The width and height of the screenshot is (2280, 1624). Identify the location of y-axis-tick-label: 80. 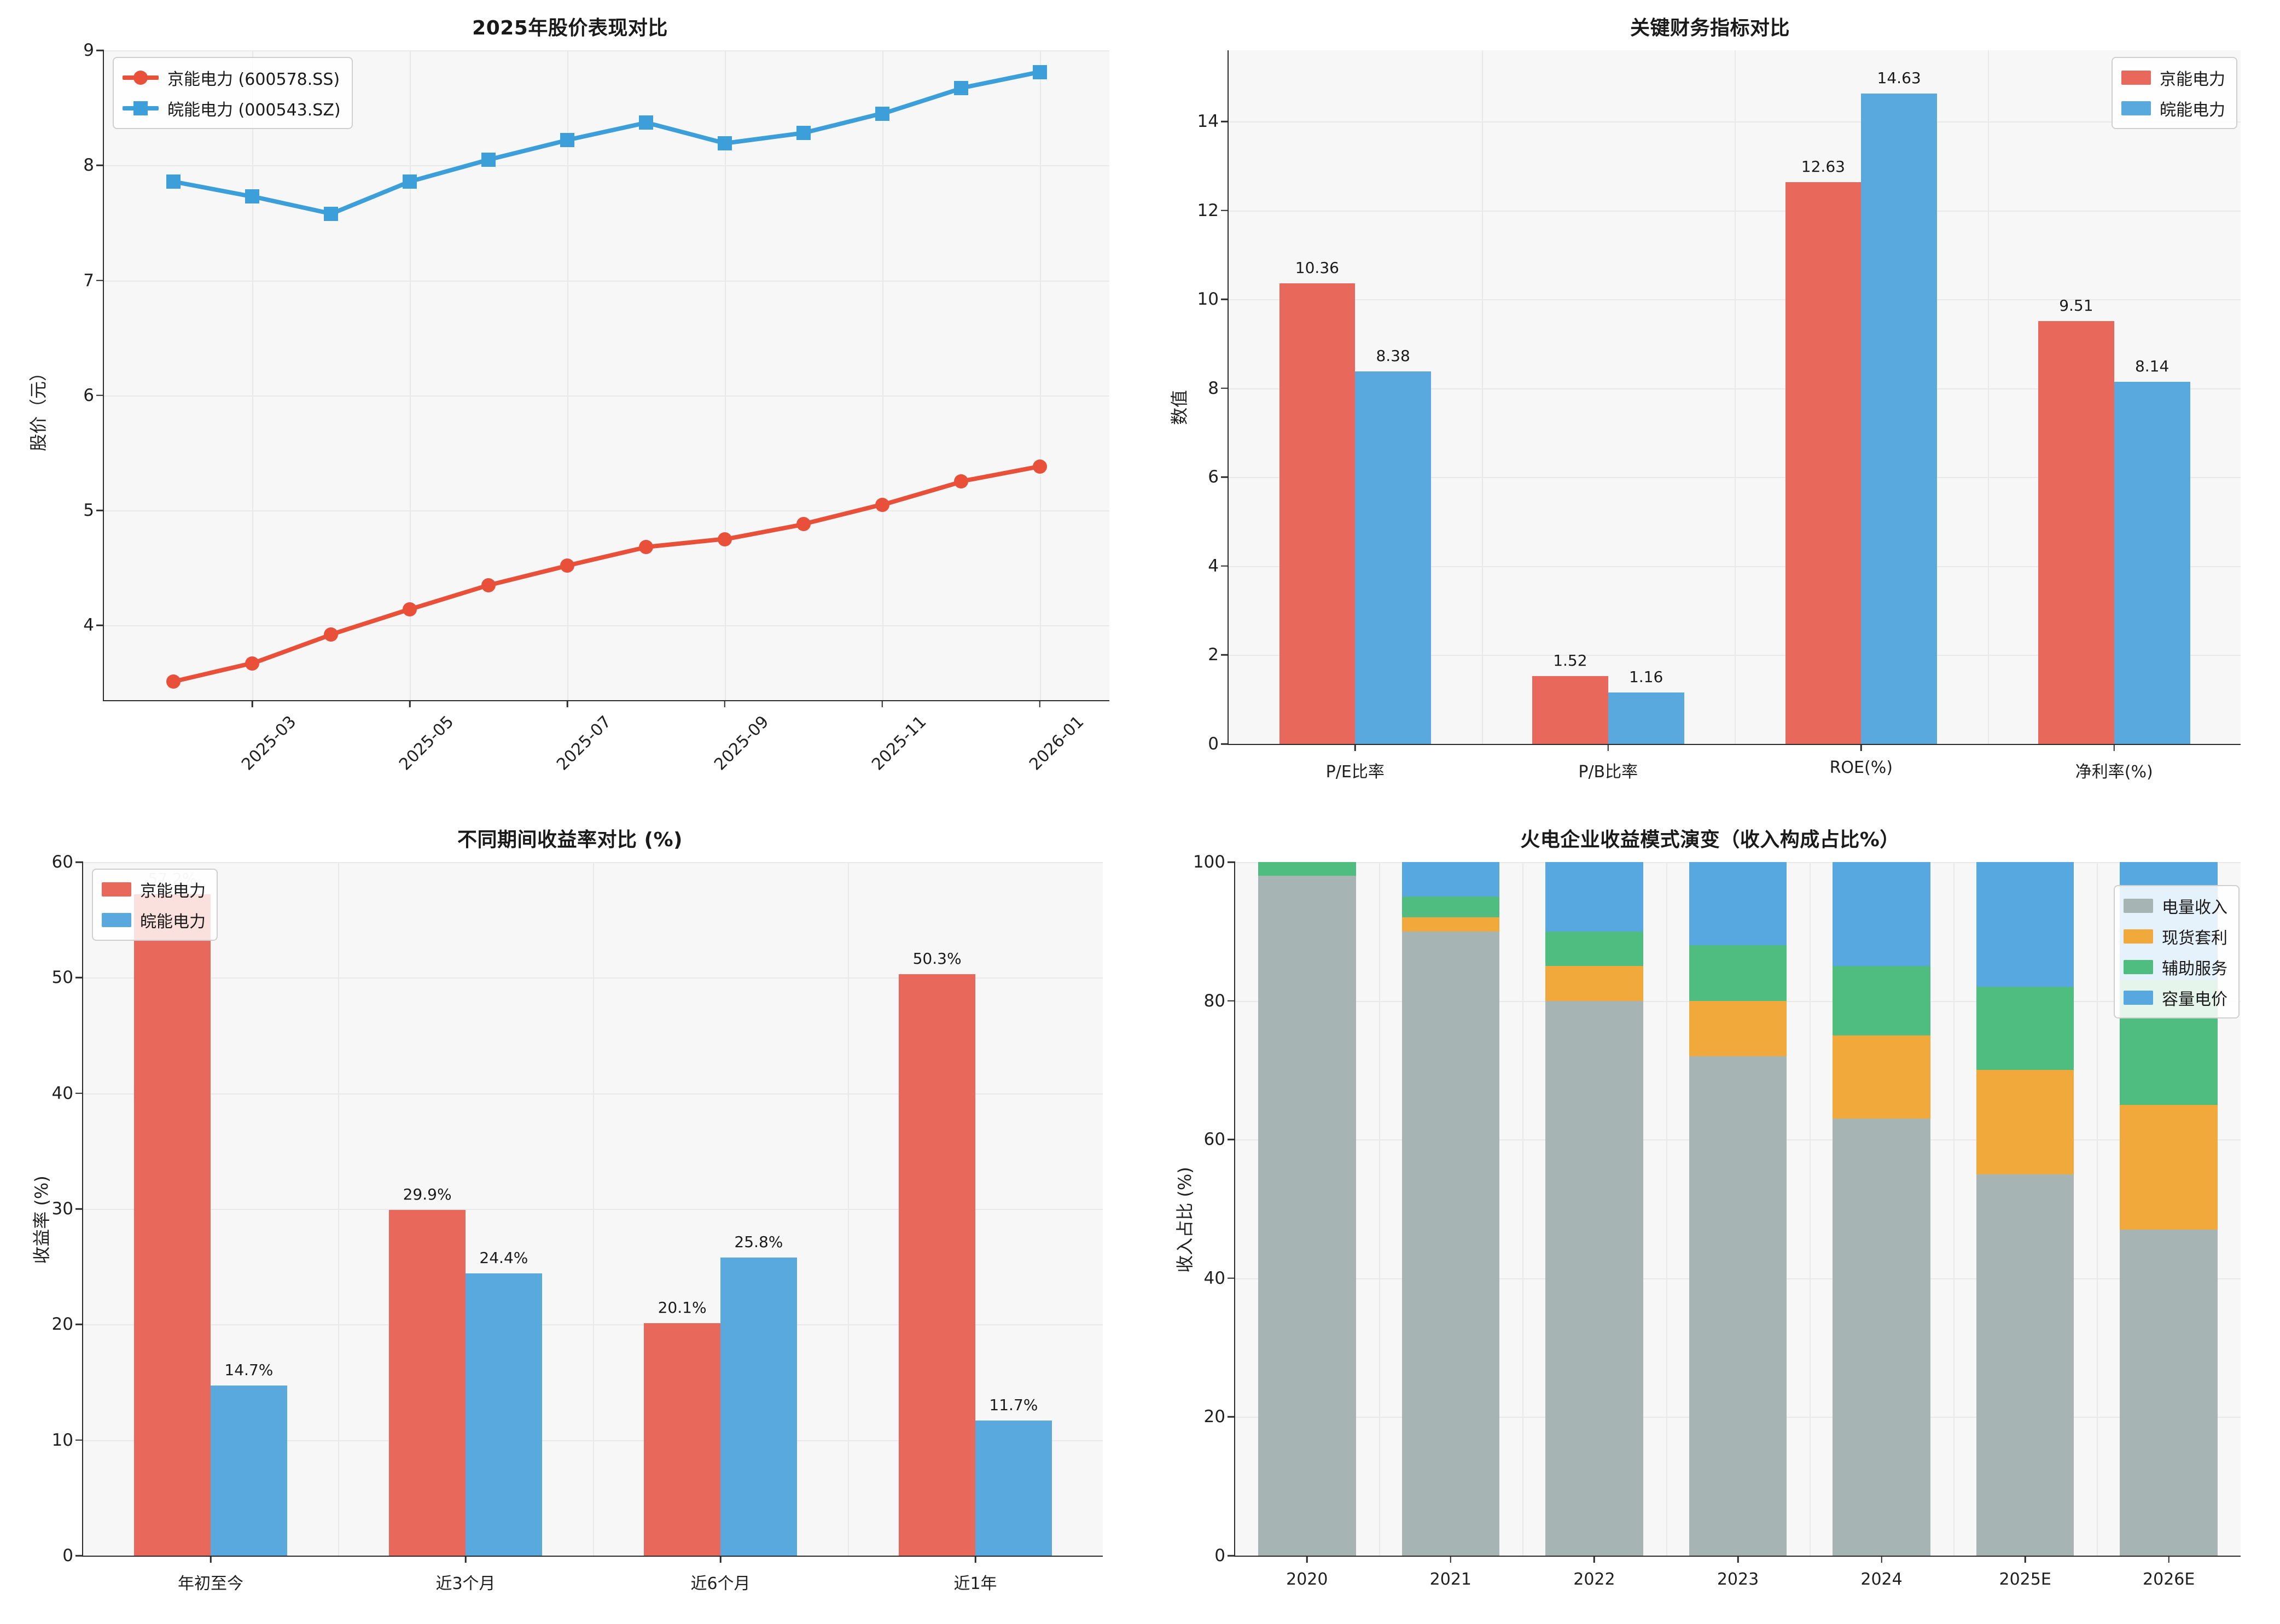
(1214, 1001).